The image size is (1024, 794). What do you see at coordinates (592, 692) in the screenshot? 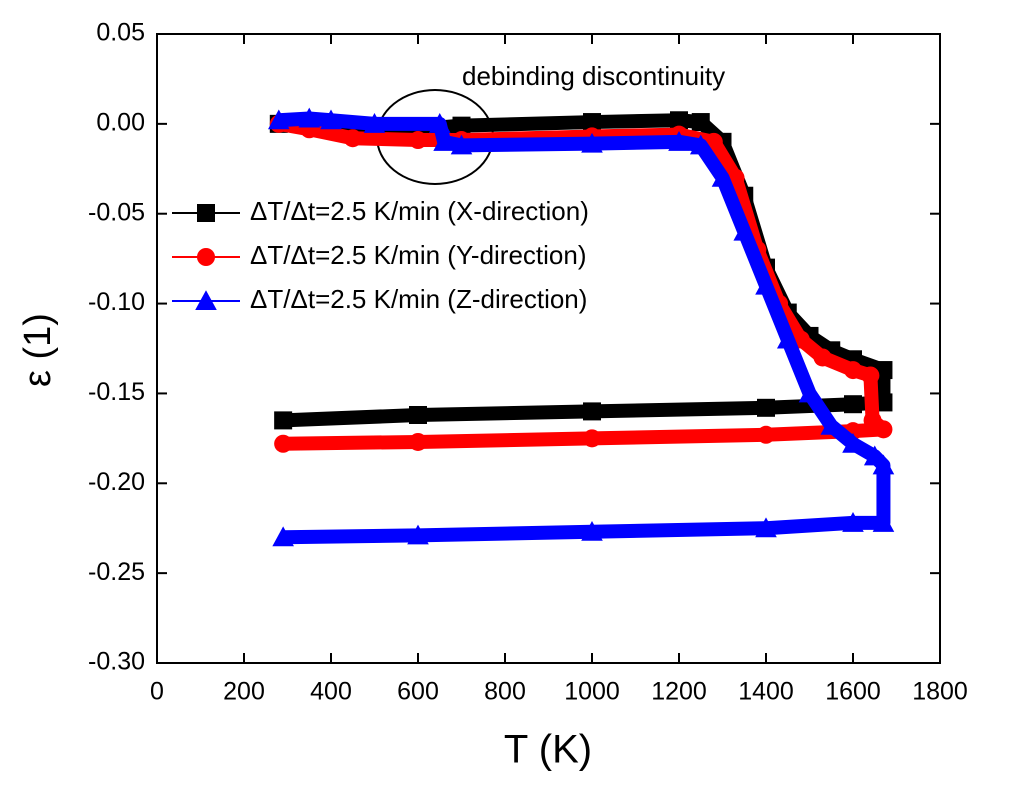
I see `x-tick-label: 1000` at bounding box center [592, 692].